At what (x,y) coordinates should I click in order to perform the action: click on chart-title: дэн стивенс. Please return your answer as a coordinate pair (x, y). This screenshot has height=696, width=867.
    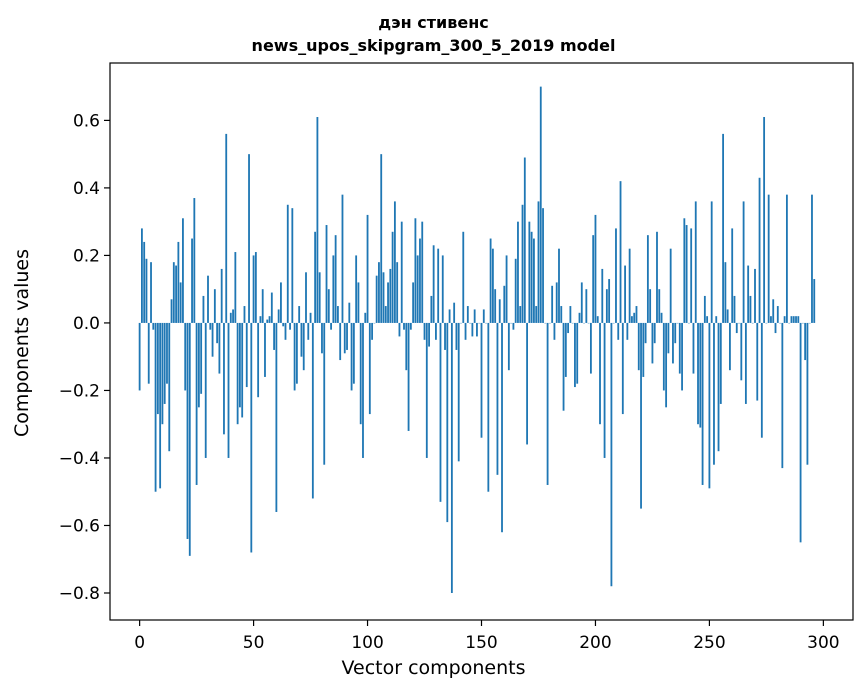
    Looking at the image, I should click on (433, 22).